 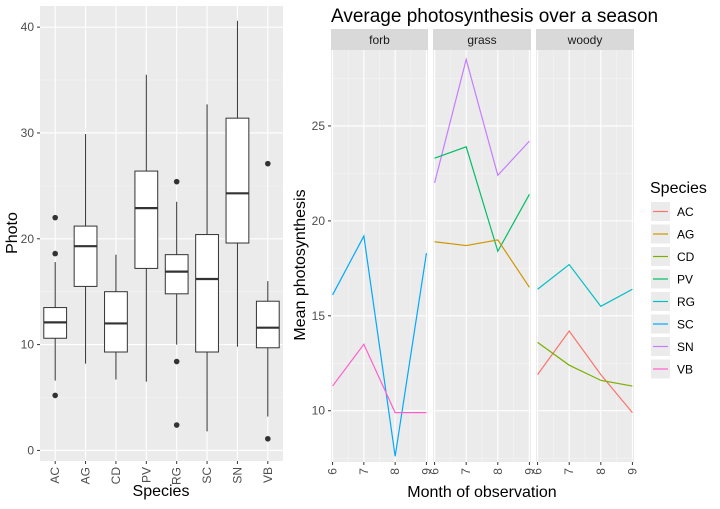 I want to click on series-line-sc, so click(x=380, y=345).